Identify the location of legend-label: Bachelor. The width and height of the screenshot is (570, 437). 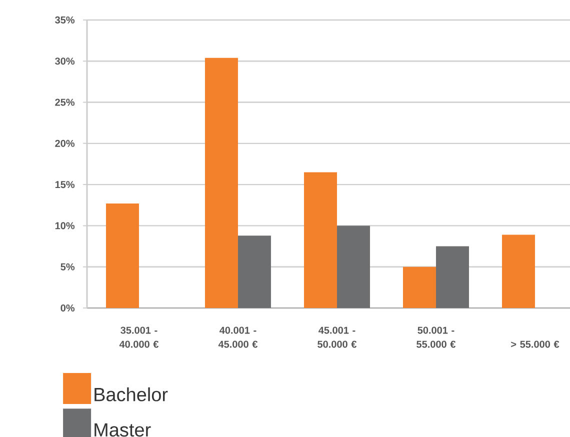
(131, 394).